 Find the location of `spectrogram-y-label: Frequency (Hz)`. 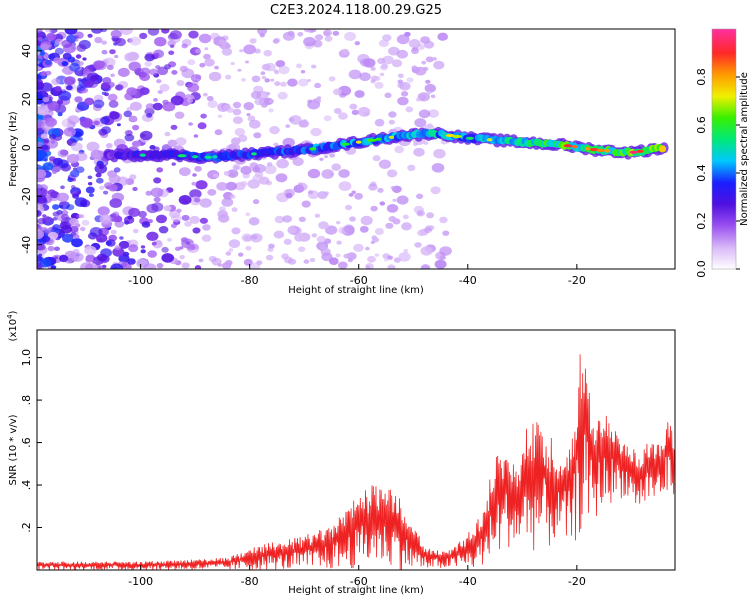

spectrogram-y-label: Frequency (Hz) is located at coordinates (13, 149).